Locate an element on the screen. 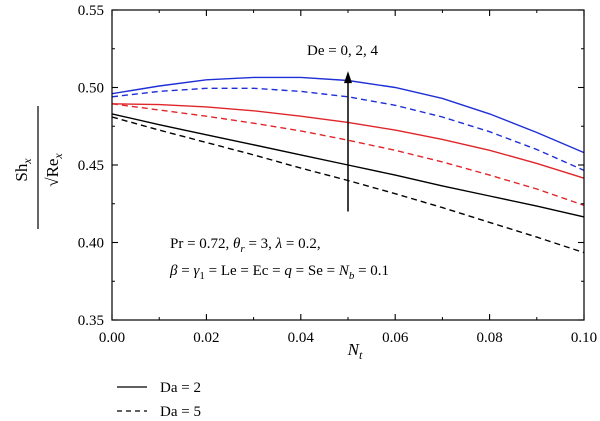 Image resolution: width=600 pixels, height=421 pixels. x-tick-label: 0.08 is located at coordinates (489, 338).